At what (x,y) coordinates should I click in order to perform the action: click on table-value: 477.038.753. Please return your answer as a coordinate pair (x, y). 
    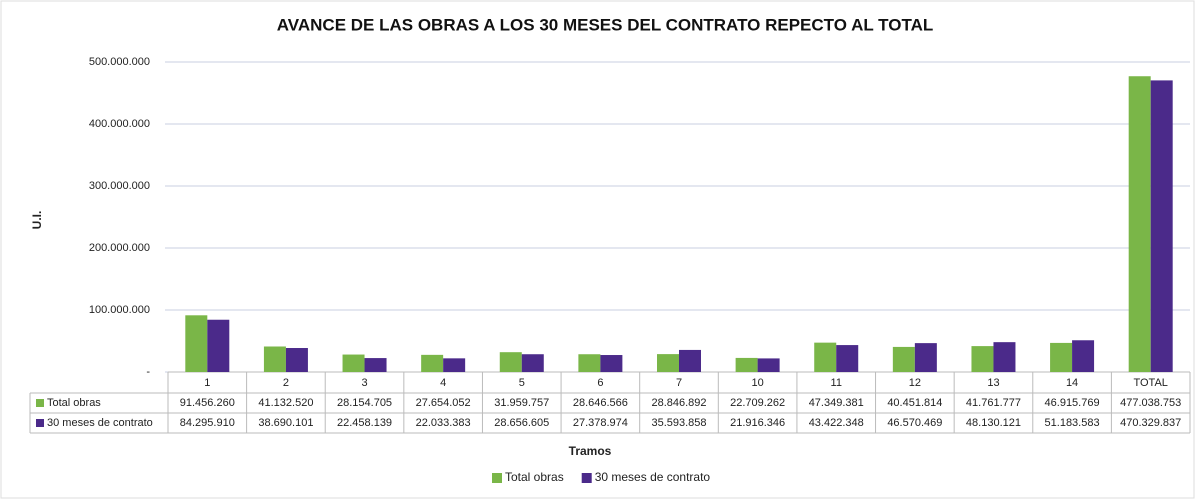
    Looking at the image, I should click on (1150, 403).